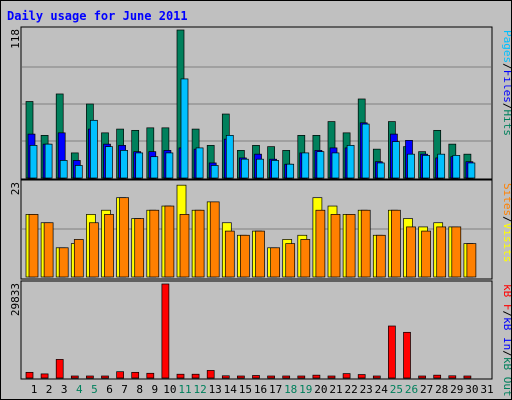  What do you see at coordinates (15, 172) in the screenshot?
I see `y-max-labels: 118 23 29833` at bounding box center [15, 172].